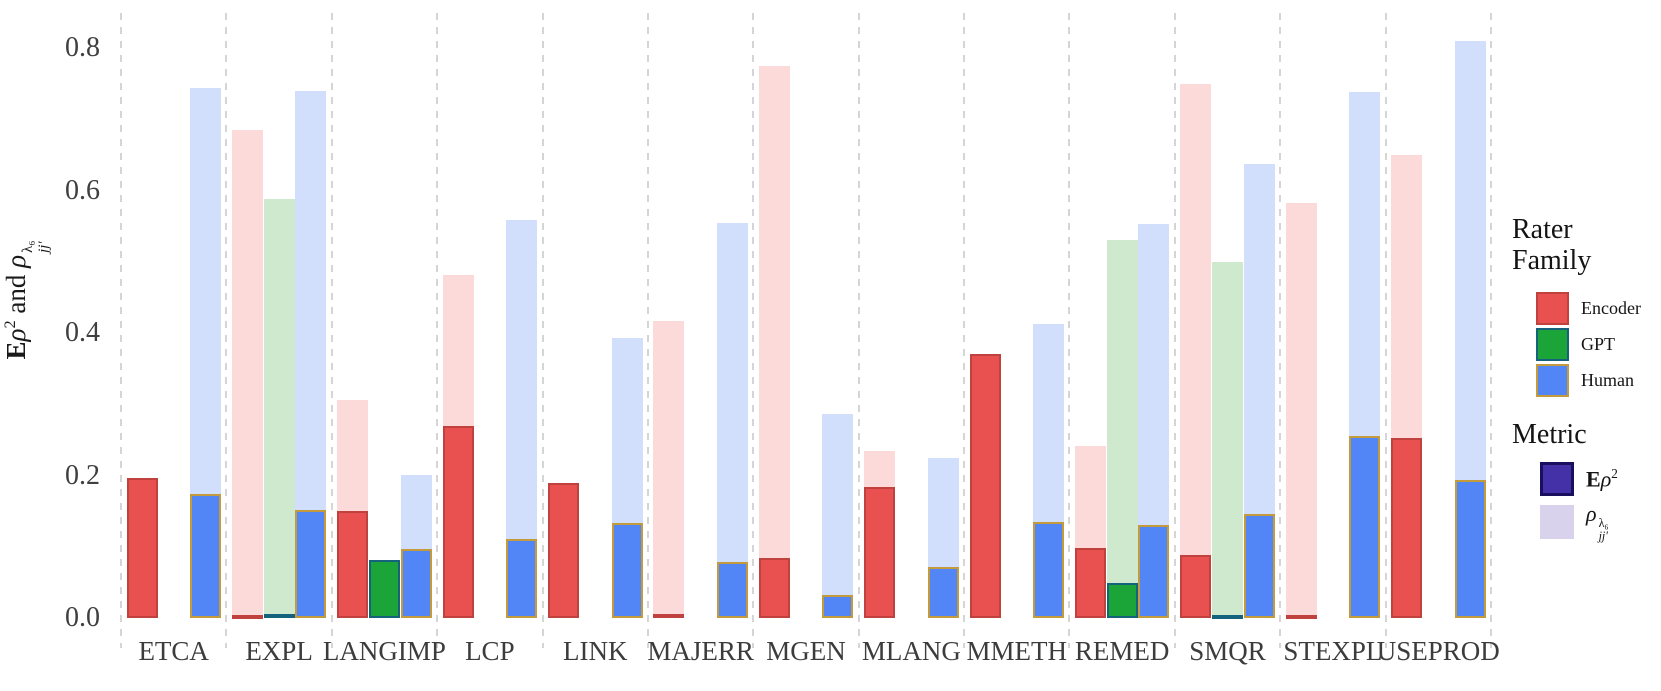  I want to click on x-tick-label: MLANG, so click(911, 651).